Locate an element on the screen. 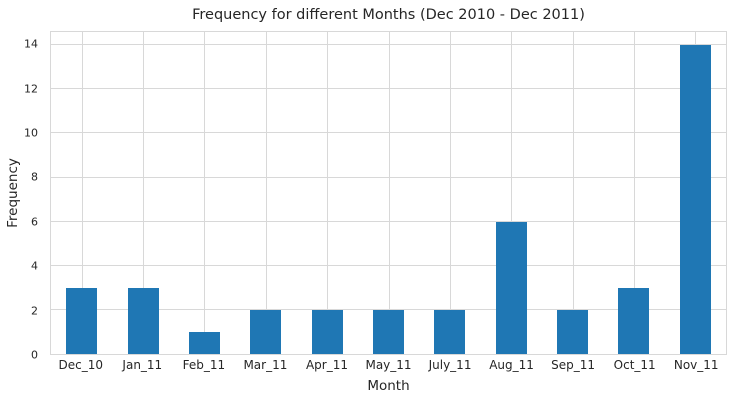  x-tick-label: Nov_11 is located at coordinates (696, 365).